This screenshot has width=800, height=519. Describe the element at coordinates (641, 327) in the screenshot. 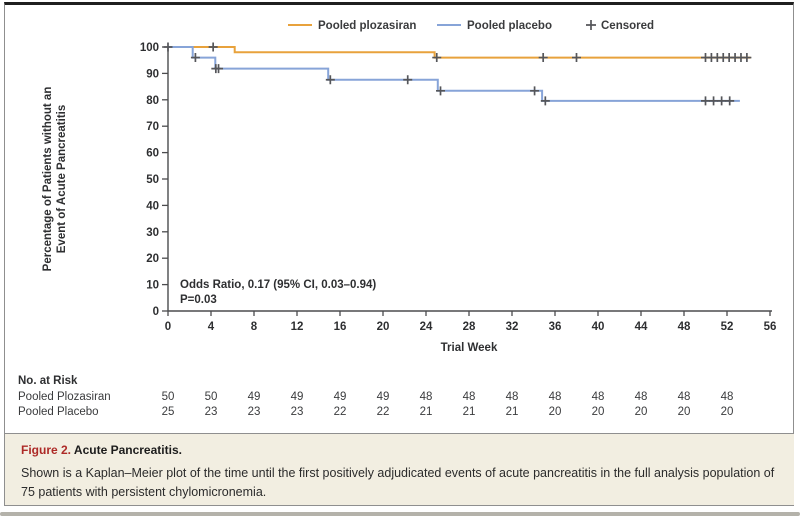

I see `x-tick-label: 44` at that location.